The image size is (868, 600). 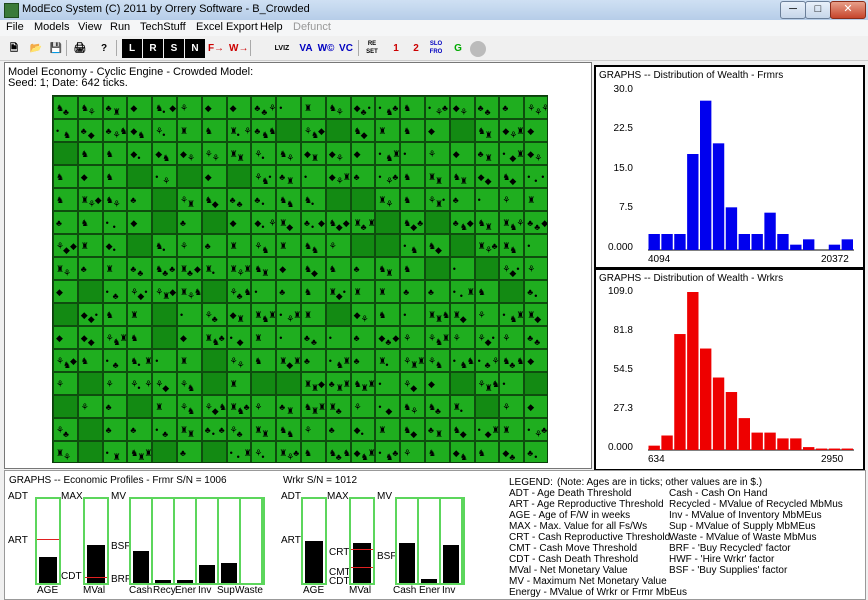 I want to click on grid-cell: ⚘ ◆ ♞, so click(x=214, y=406).